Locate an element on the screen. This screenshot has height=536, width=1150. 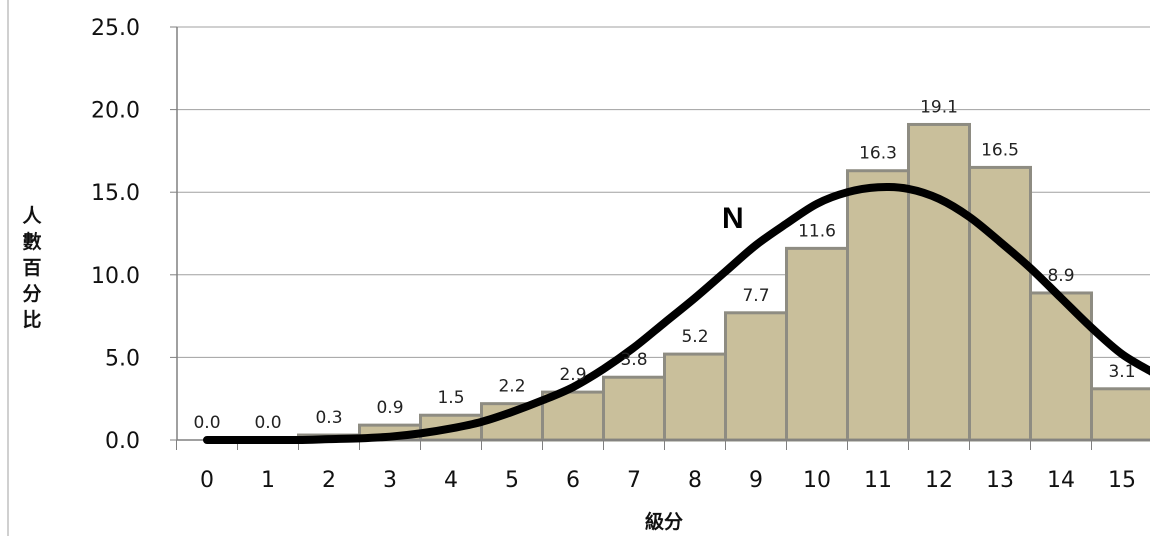
x-tick-label: 11 is located at coordinates (878, 480).